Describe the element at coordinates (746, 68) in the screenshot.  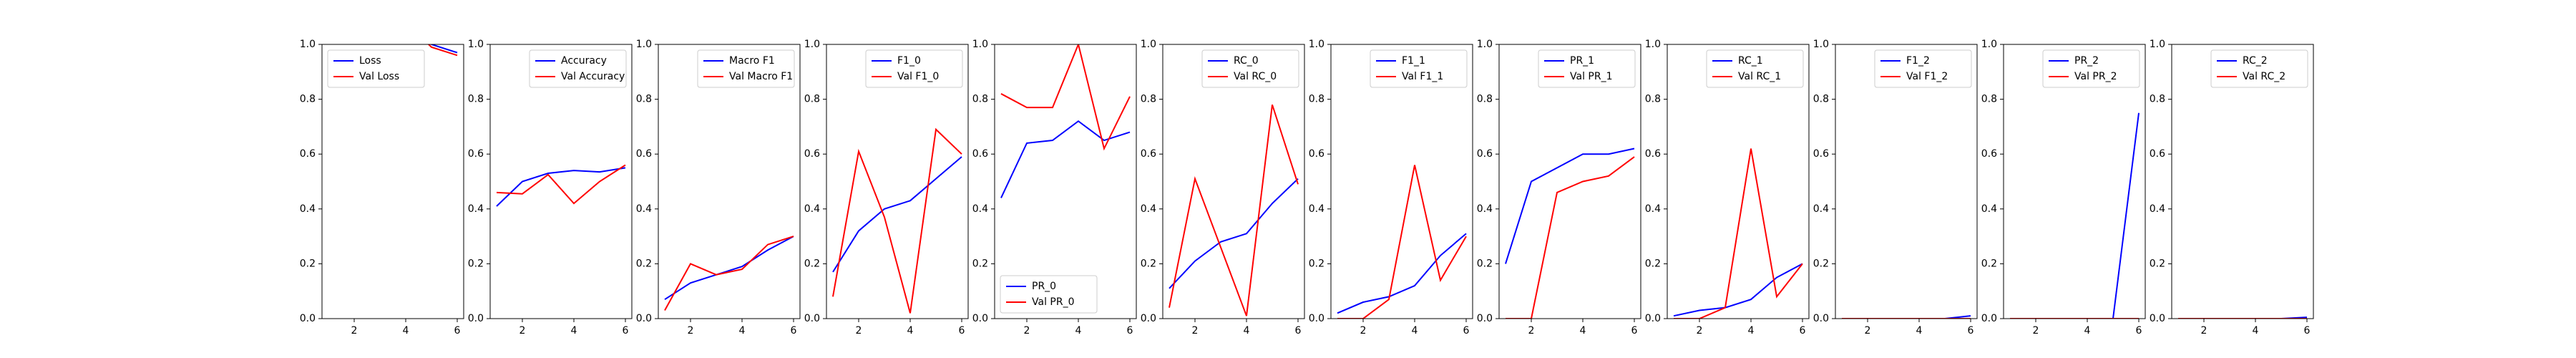
I see `legend: Macro F1 Val Macro F1` at that location.